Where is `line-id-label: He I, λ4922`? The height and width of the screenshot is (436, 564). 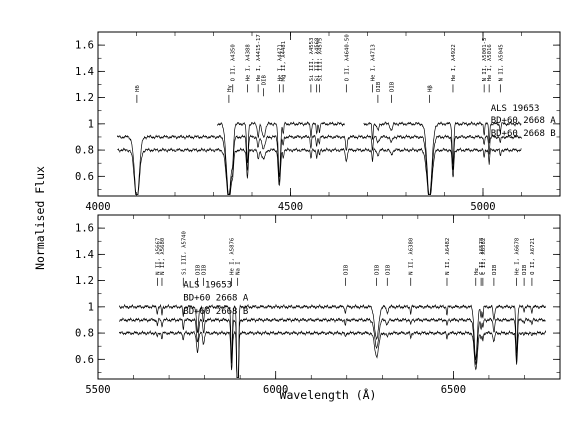
line-id-label: He I, λ4922 is located at coordinates (454, 62).